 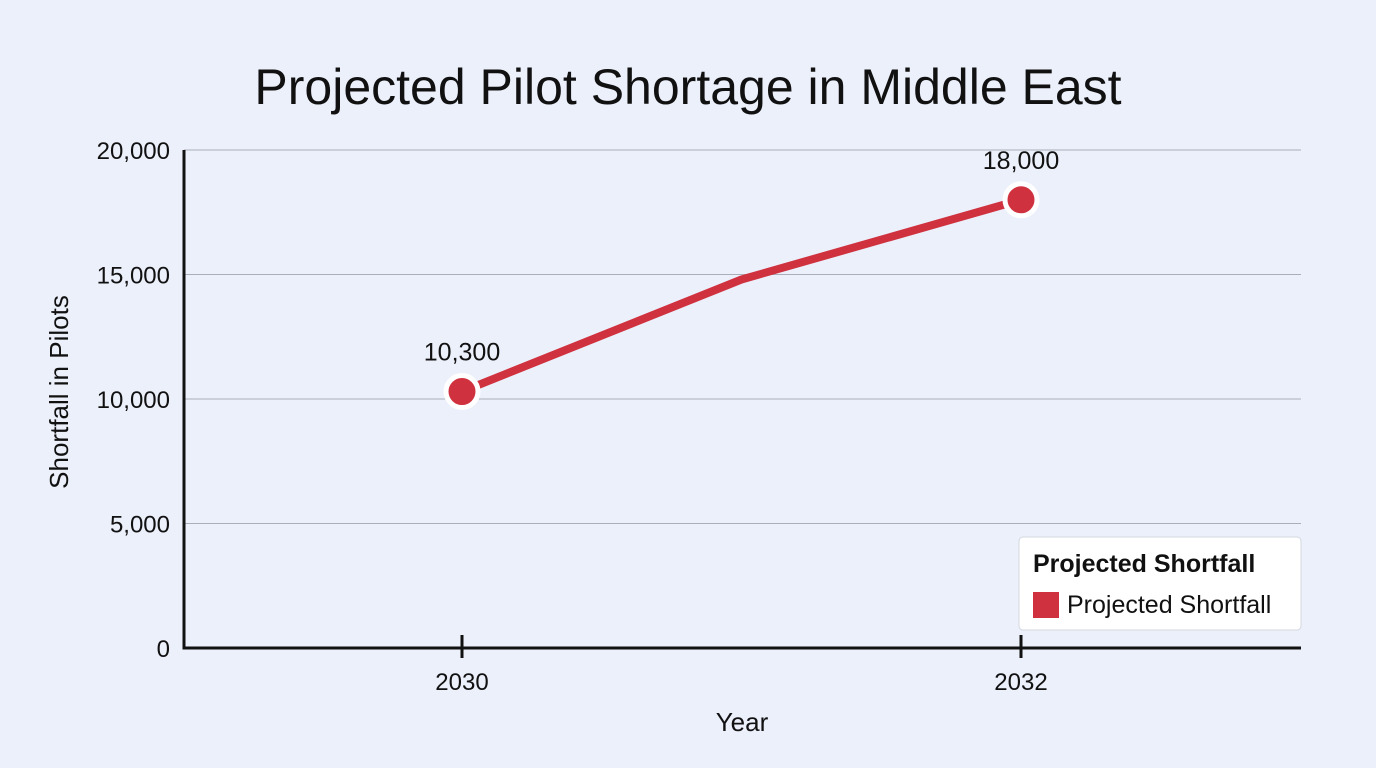 I want to click on data-label: 10,300, so click(x=462, y=353).